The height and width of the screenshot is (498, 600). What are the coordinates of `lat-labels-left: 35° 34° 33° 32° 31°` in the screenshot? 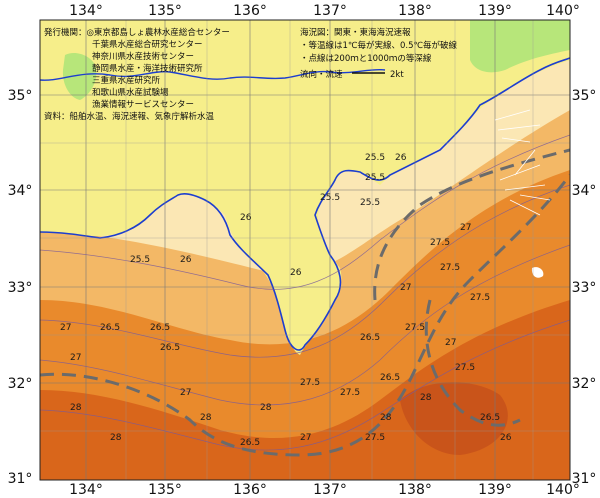 It's located at (20, 287).